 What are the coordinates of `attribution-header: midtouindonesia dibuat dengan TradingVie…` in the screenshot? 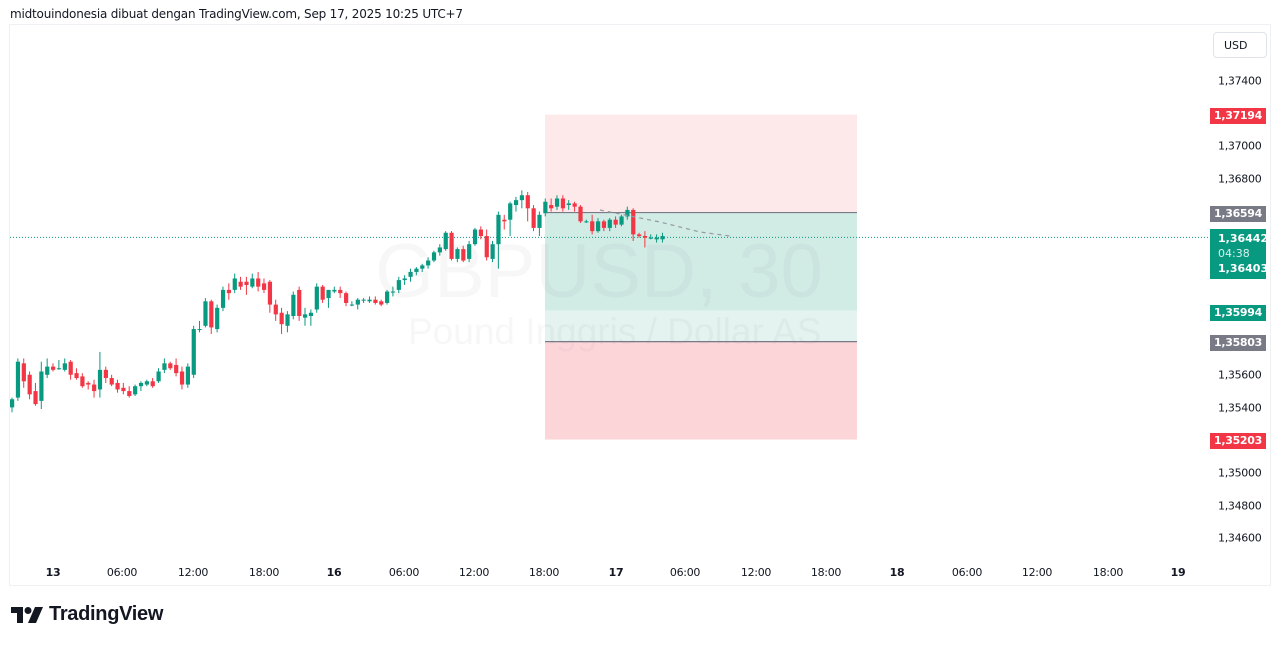 It's located at (236, 14).